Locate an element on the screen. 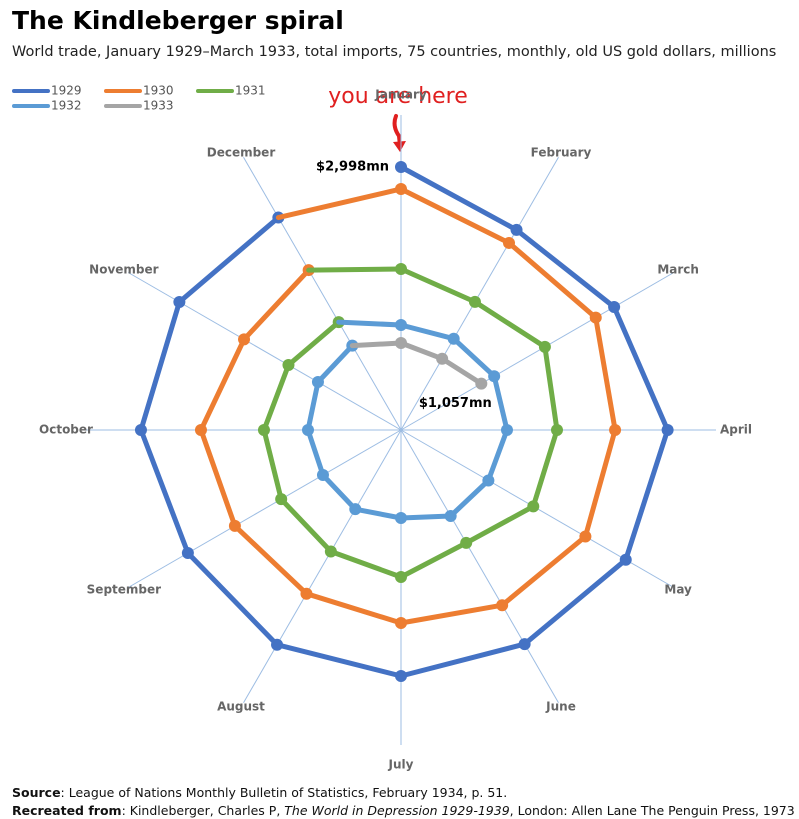 The image size is (799, 819). legend-label: 1930 is located at coordinates (158, 91).